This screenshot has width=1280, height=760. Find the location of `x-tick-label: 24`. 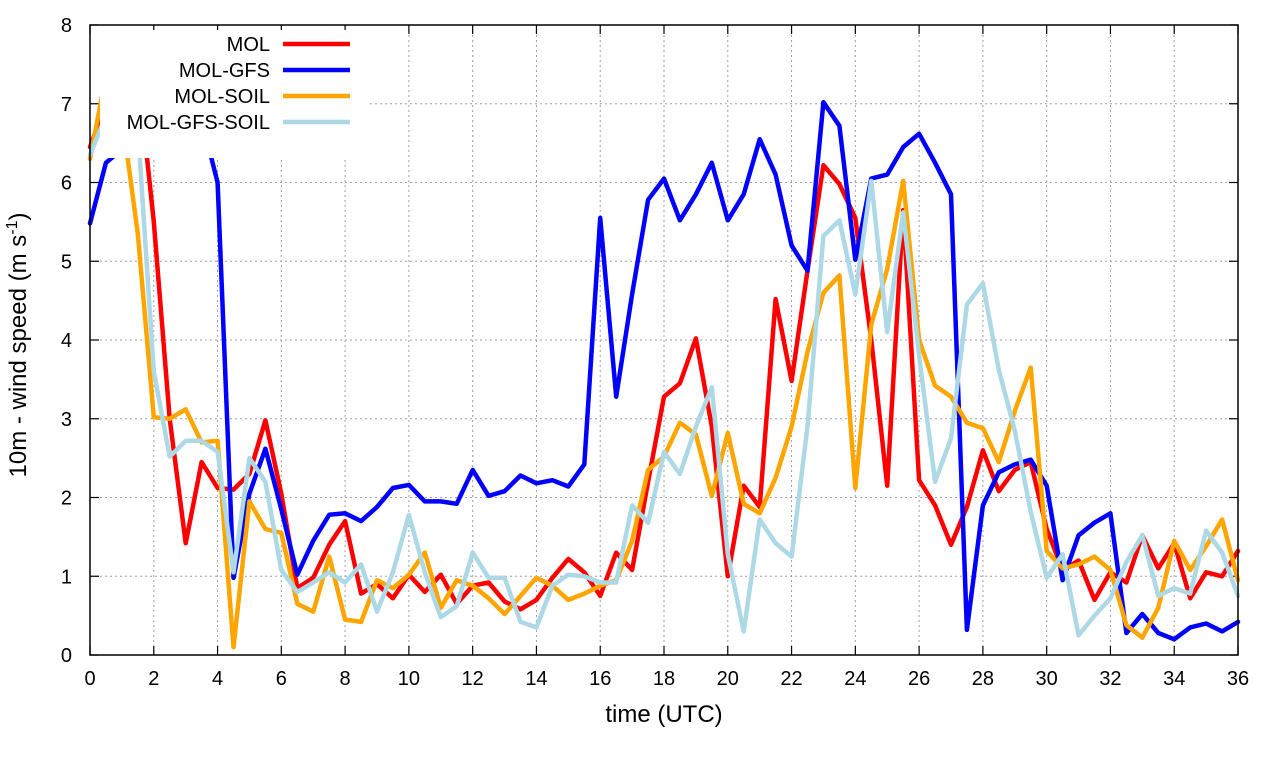

x-tick-label: 24 is located at coordinates (855, 679).